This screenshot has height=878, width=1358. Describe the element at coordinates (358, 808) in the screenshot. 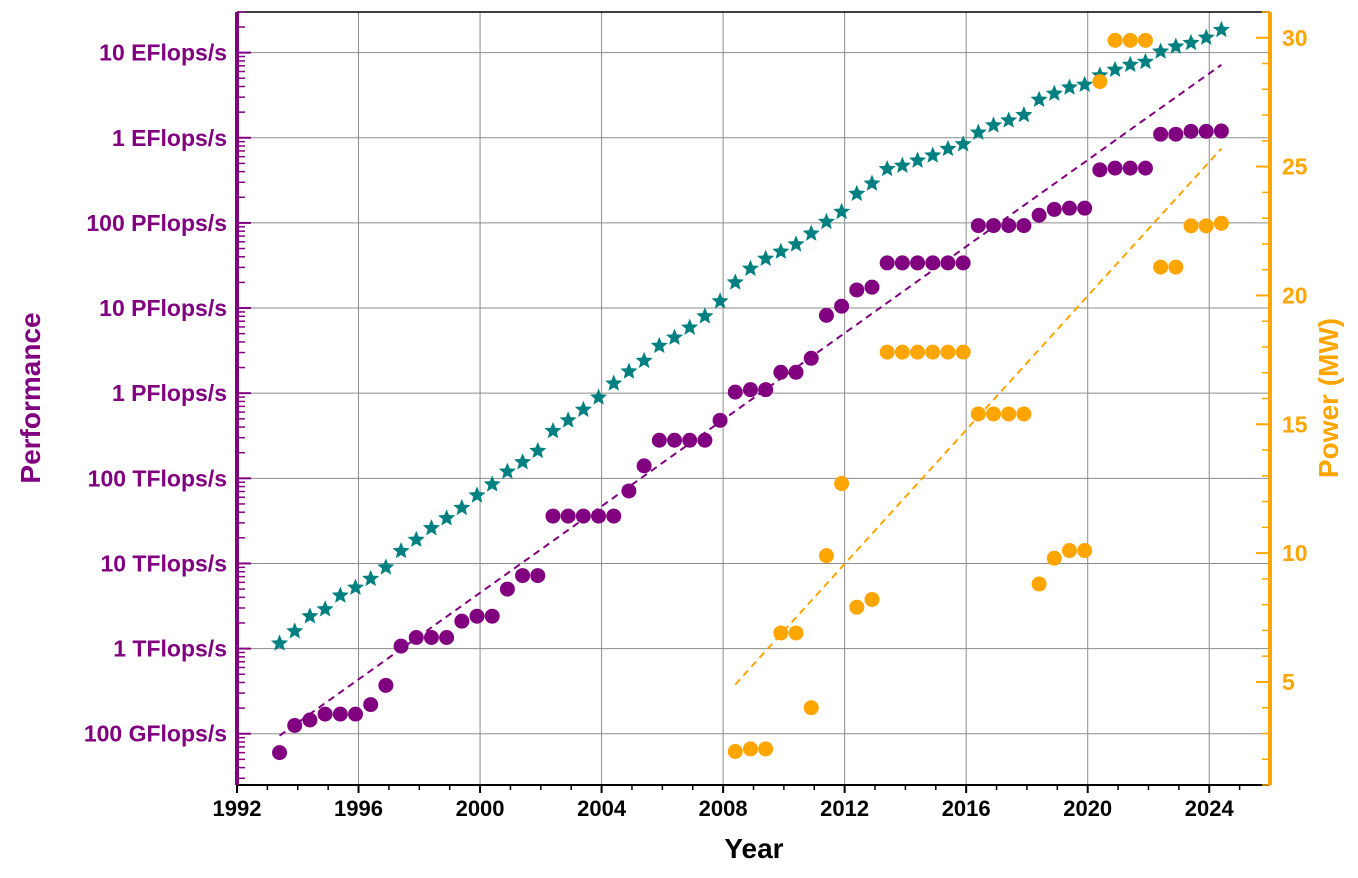

I see `x-tick-label: 1996` at that location.